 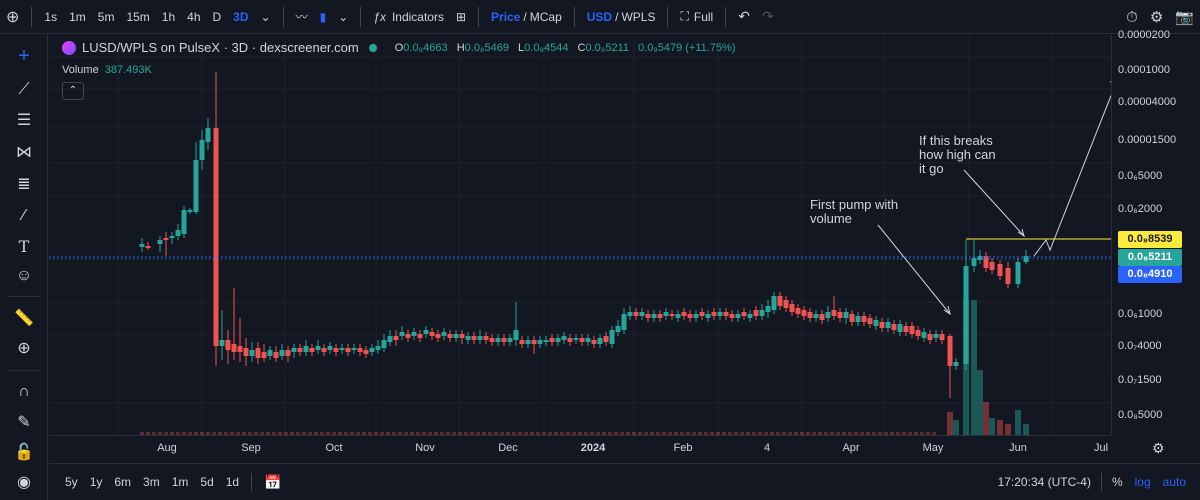 What do you see at coordinates (51, 16) in the screenshot?
I see `interval-1s: 1s` at bounding box center [51, 16].